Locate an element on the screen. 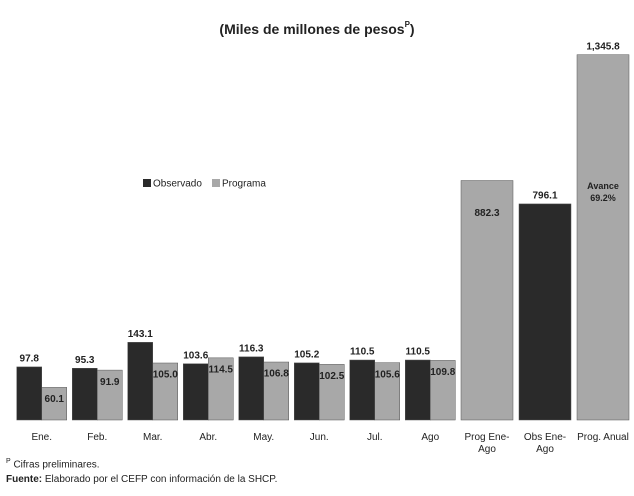 Image resolution: width=634 pixels, height=496 pixels. value-label: 106.8 is located at coordinates (276, 374).